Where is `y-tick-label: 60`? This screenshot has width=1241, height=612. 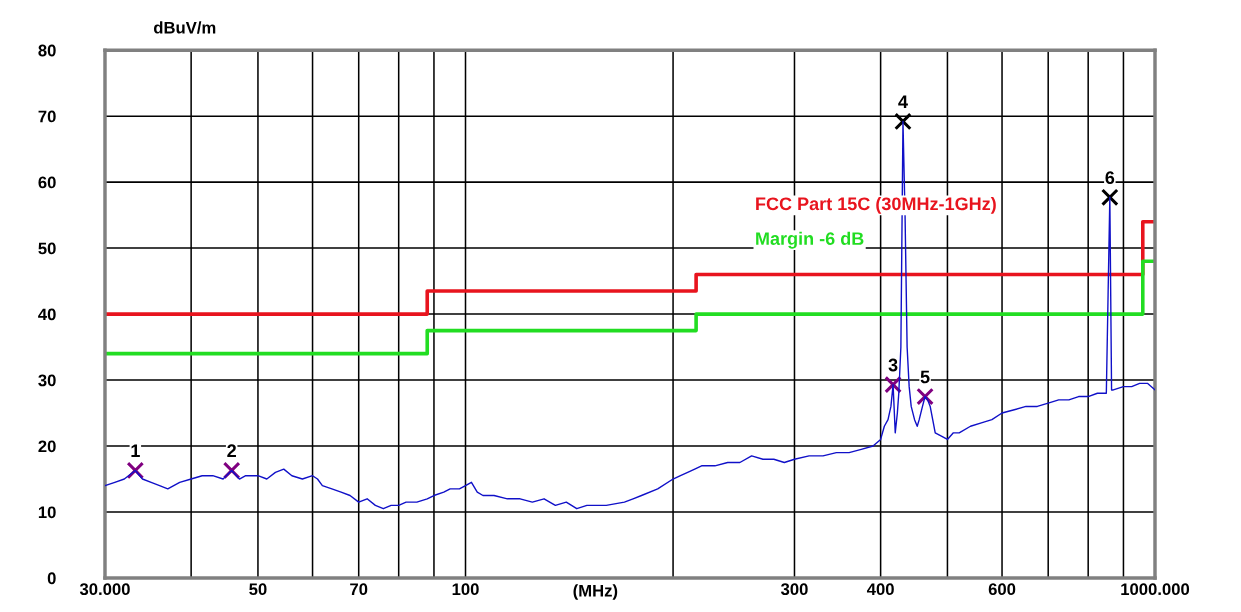 y-tick-label: 60 is located at coordinates (47, 182).